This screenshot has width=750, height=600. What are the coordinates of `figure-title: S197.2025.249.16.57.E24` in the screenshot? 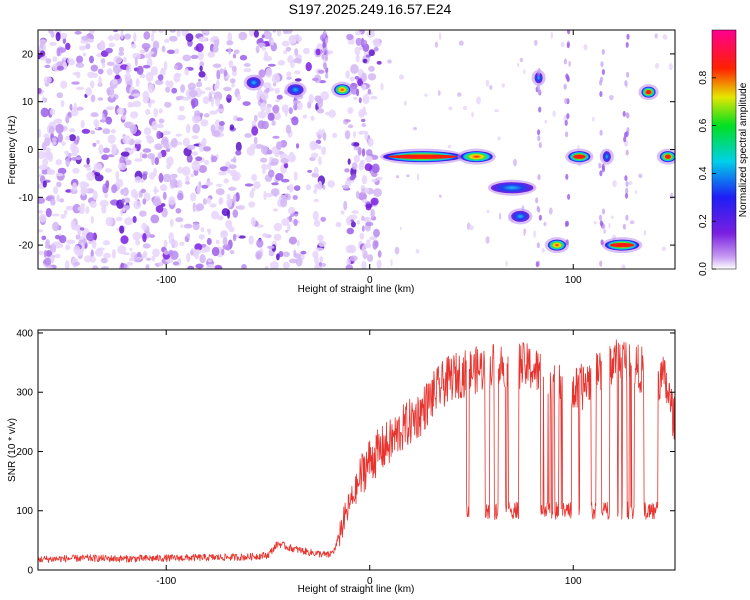 It's located at (370, 9).